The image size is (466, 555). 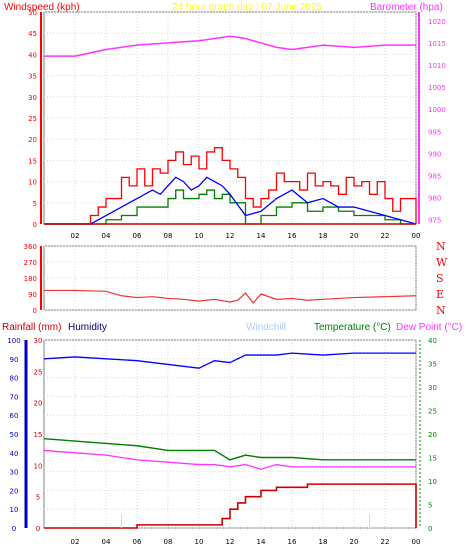 What do you see at coordinates (437, 88) in the screenshot?
I see `barometer-tick-label: 1005` at bounding box center [437, 88].